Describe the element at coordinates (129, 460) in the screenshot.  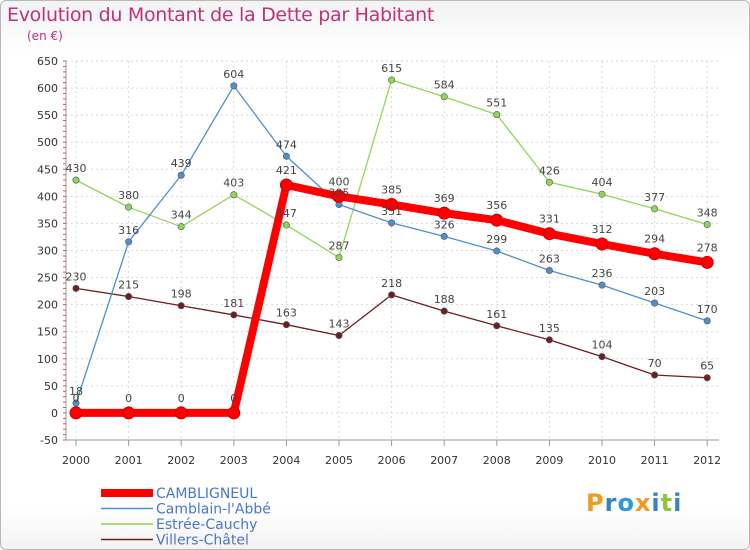
I see `x-tick-label: 2001` at that location.